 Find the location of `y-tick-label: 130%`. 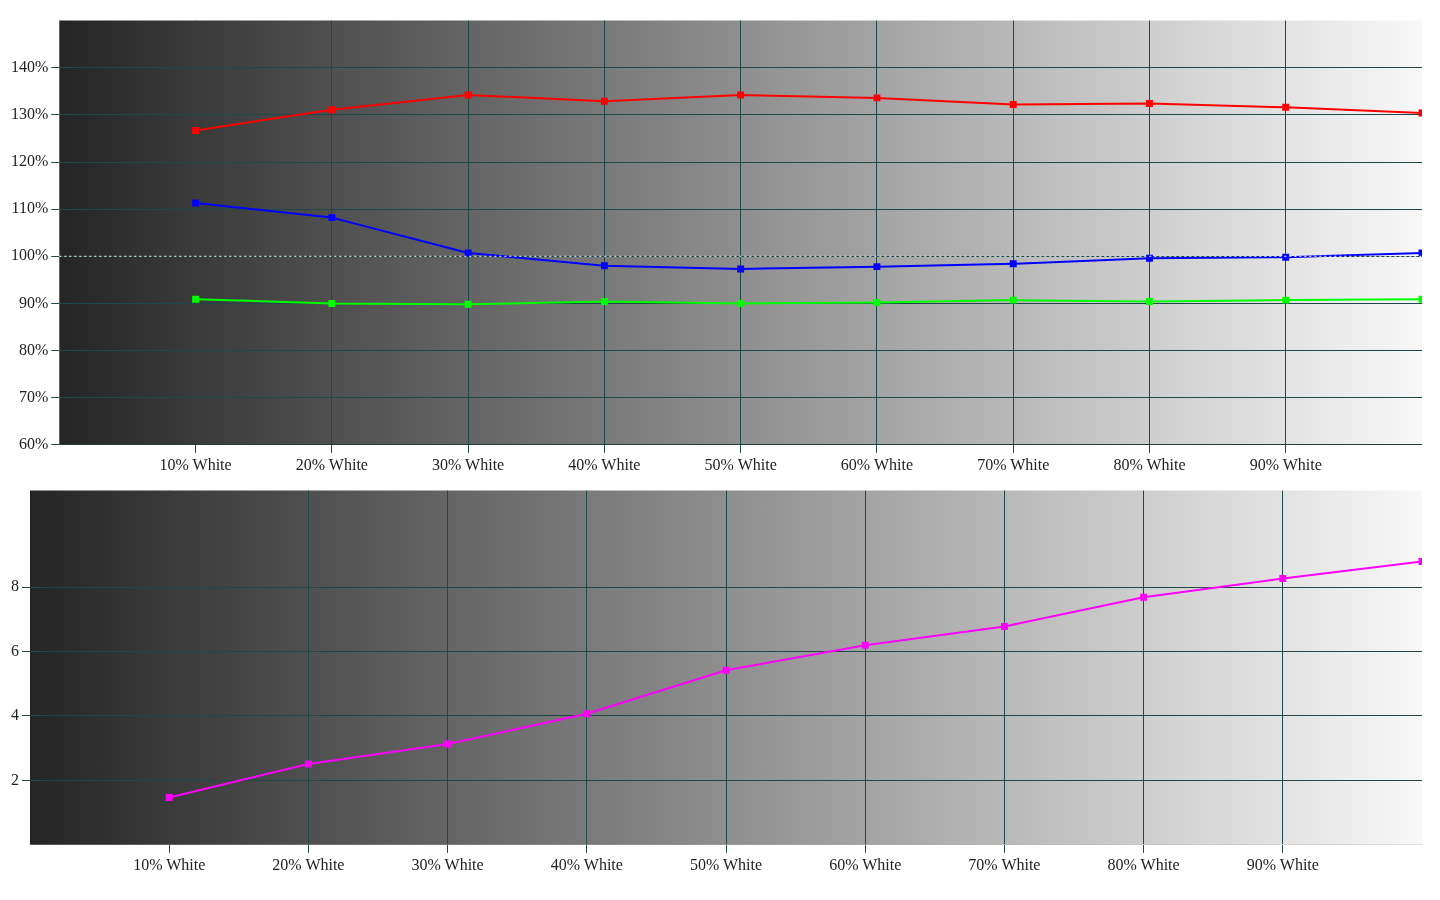

y-tick-label: 130% is located at coordinates (30, 114).